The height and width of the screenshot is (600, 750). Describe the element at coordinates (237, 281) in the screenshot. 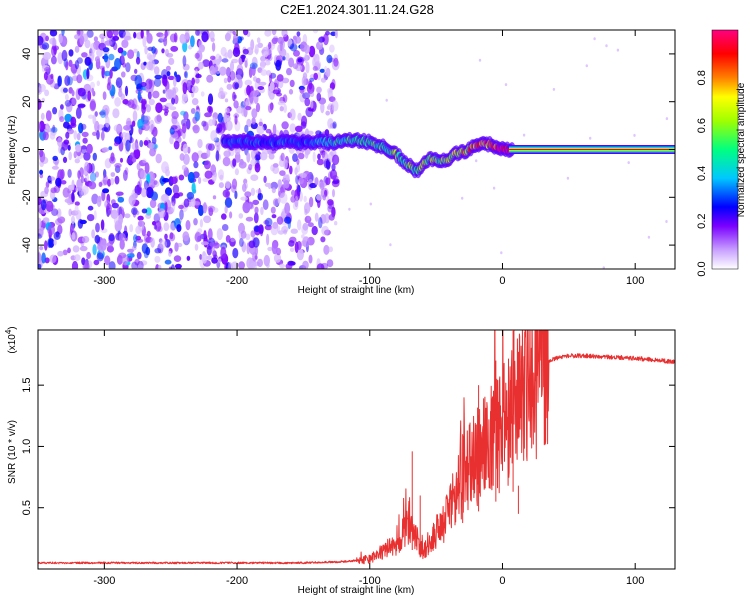

I see `spectrogram-x-tick-label: -200` at that location.